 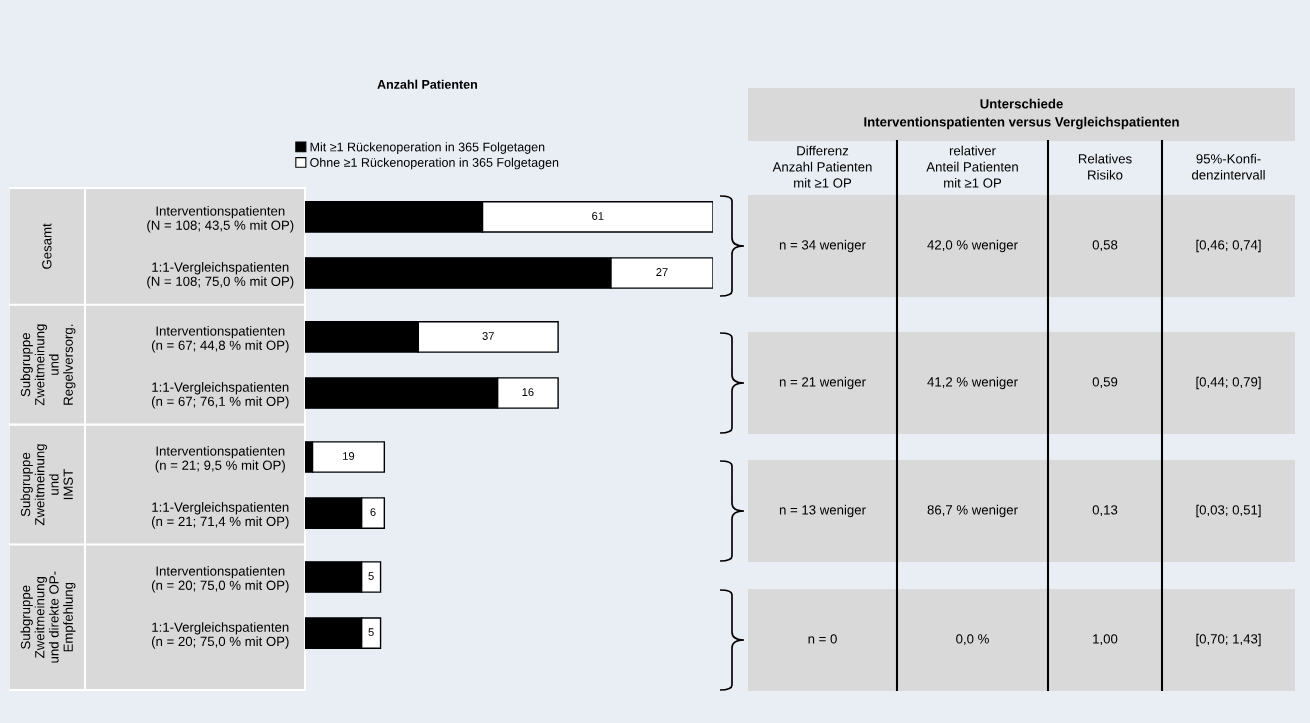 I want to click on category-label: Relatives Risiko, so click(x=1105, y=166).